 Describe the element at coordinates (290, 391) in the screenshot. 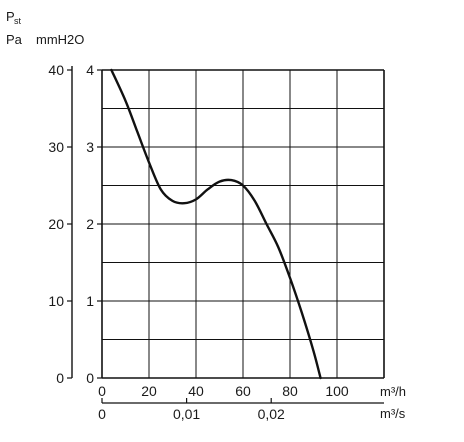

I see `x-m3h-tick-label: 80` at that location.